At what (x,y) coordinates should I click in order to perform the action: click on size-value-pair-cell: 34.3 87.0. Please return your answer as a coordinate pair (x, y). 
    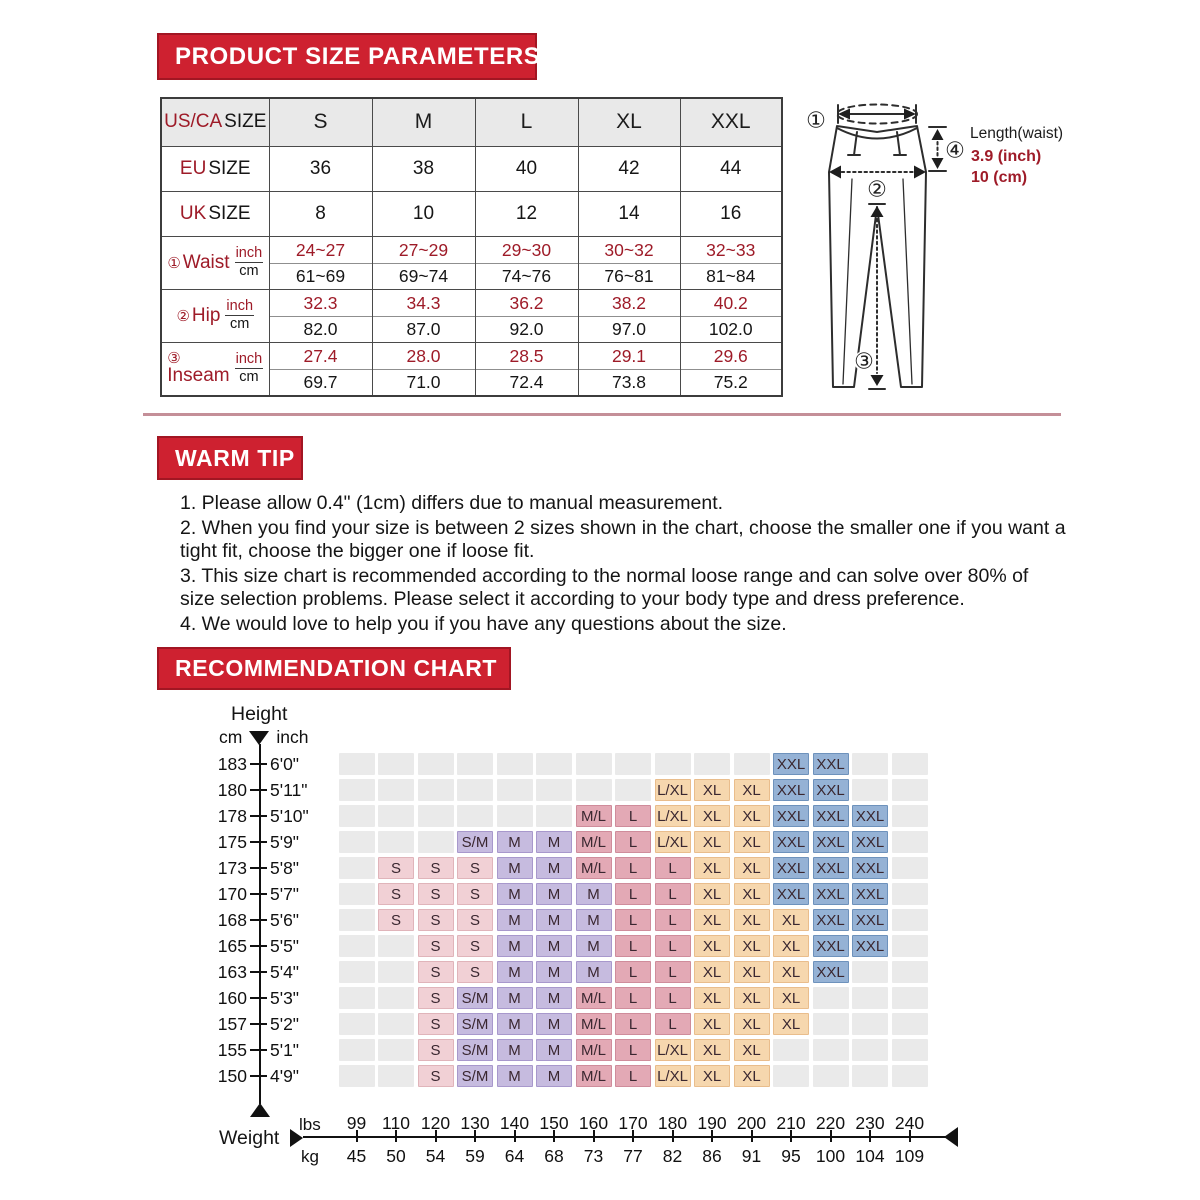
    Looking at the image, I should click on (423, 315).